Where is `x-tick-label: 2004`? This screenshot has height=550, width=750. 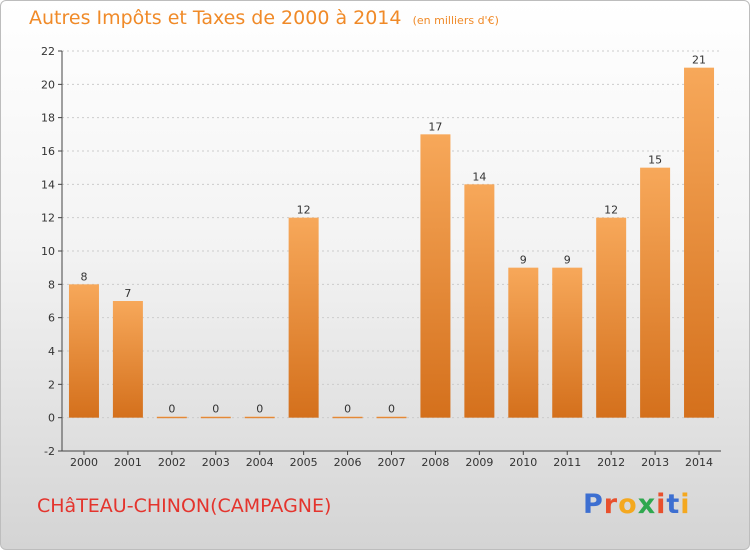 x-tick-label: 2004 is located at coordinates (260, 462).